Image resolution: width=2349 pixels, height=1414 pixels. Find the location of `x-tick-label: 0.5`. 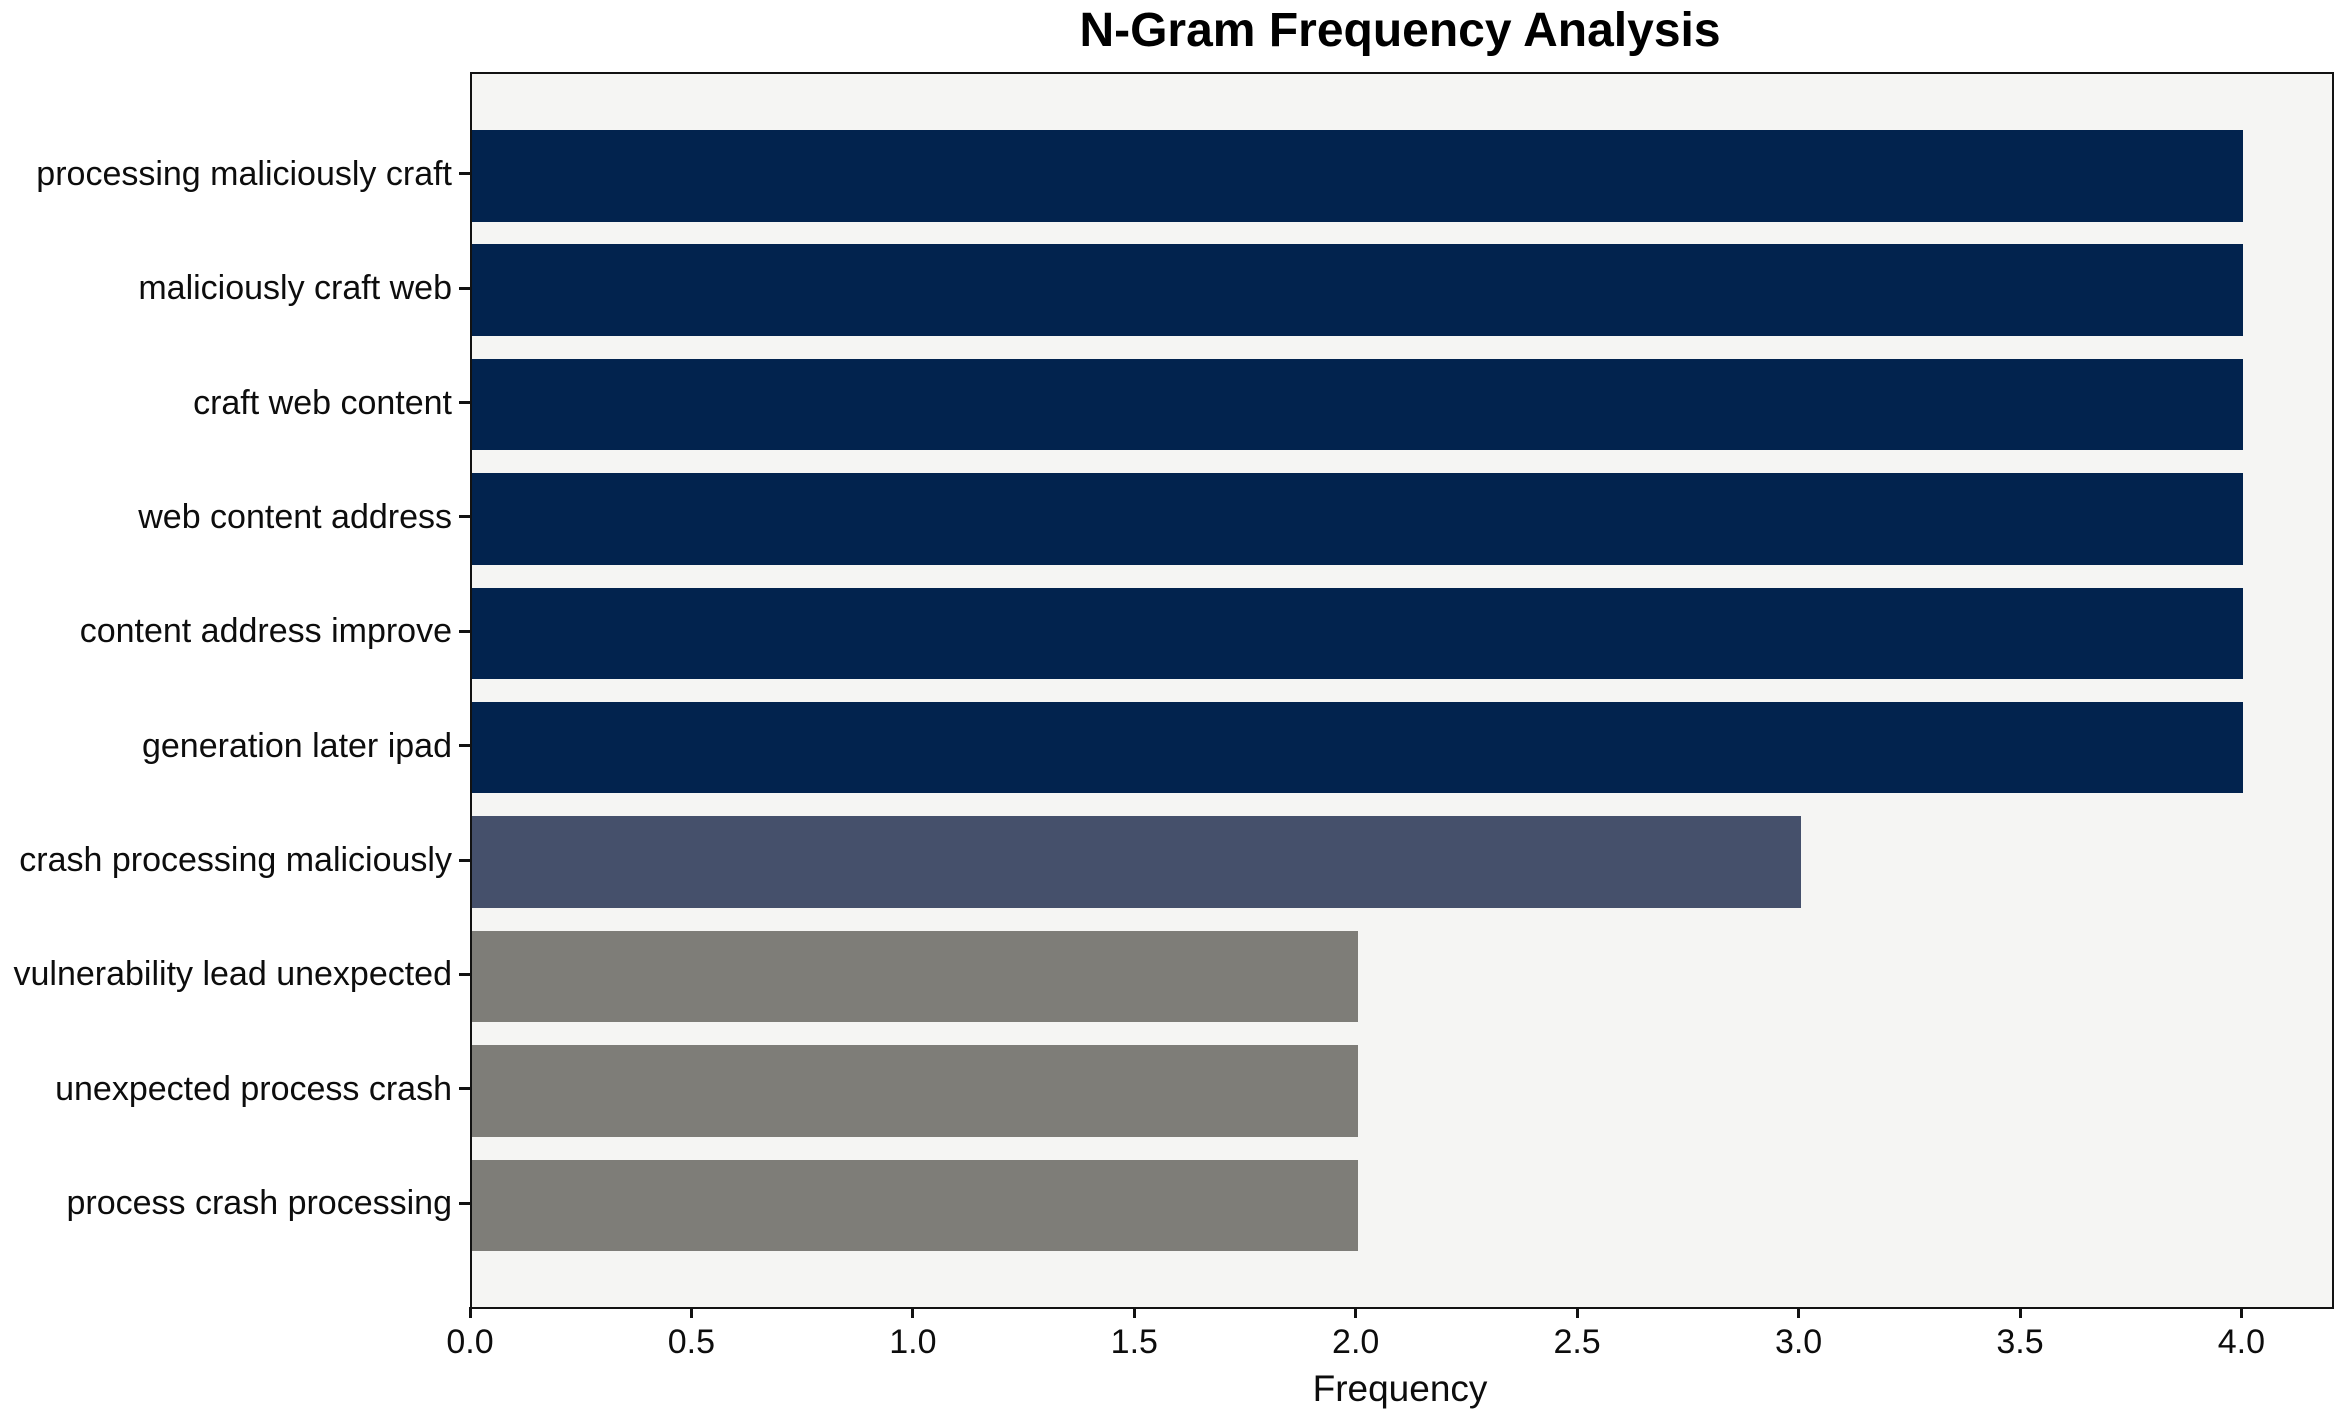

x-tick-label: 0.5 is located at coordinates (691, 1342).